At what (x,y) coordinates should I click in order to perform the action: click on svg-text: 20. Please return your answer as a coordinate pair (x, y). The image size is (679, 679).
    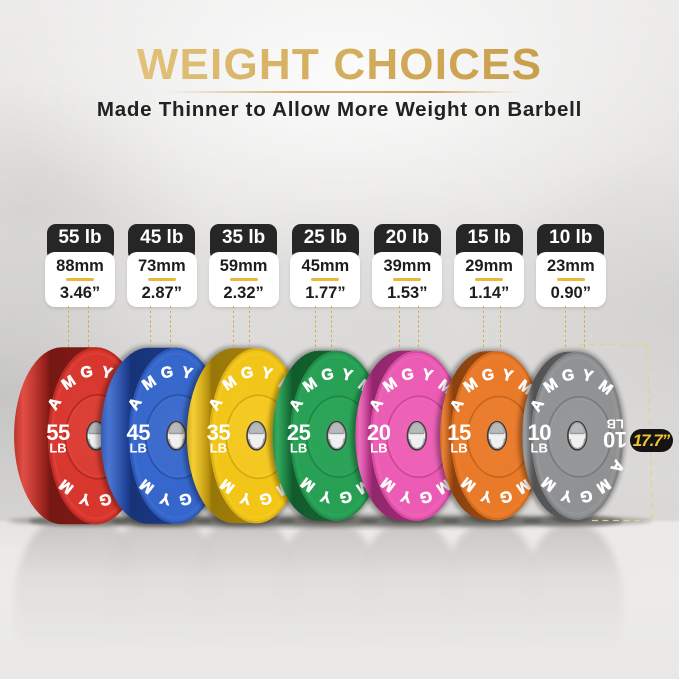
    Looking at the image, I should click on (379, 432).